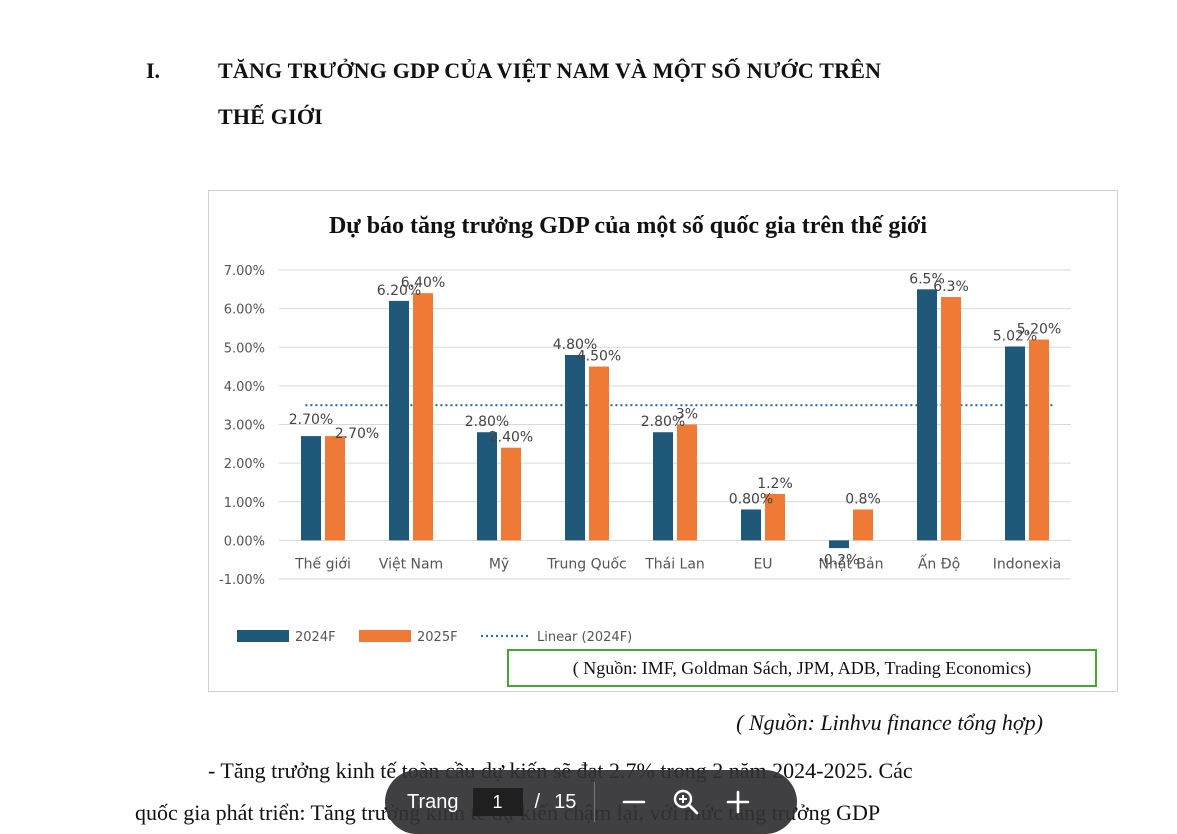  Describe the element at coordinates (687, 415) in the screenshot. I see `data-label: 3%` at that location.